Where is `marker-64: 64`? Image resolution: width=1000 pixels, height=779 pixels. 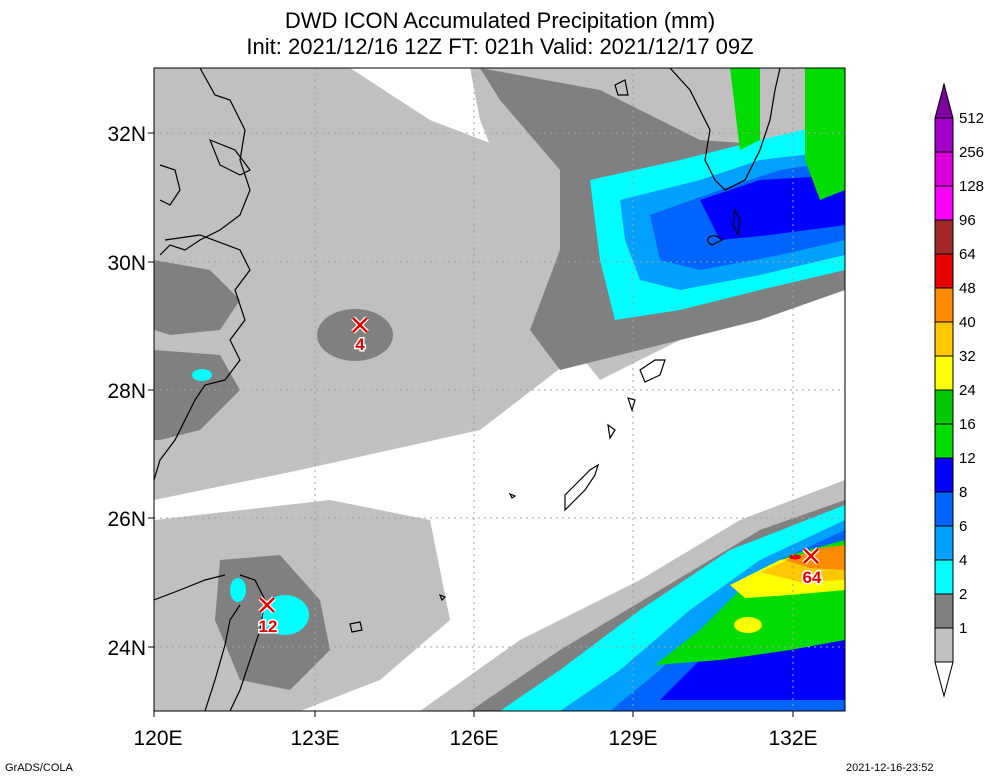 marker-64: 64 is located at coordinates (812, 568).